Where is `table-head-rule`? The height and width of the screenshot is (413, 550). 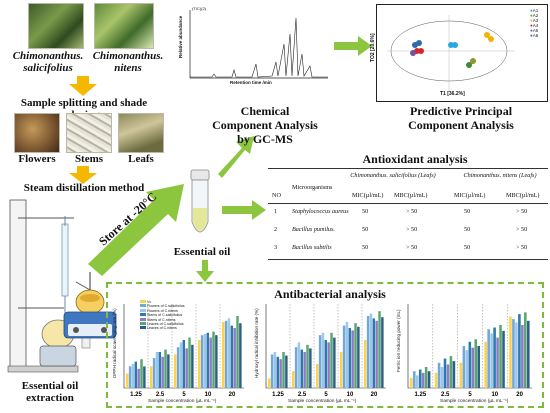 table-head-rule is located at coordinates (408, 203).